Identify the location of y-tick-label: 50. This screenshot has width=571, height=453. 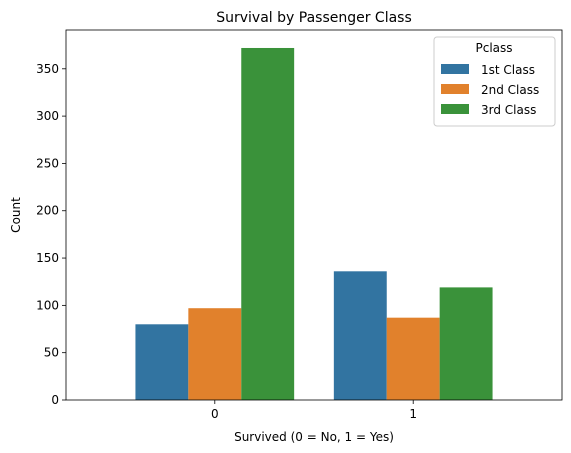
(51, 353).